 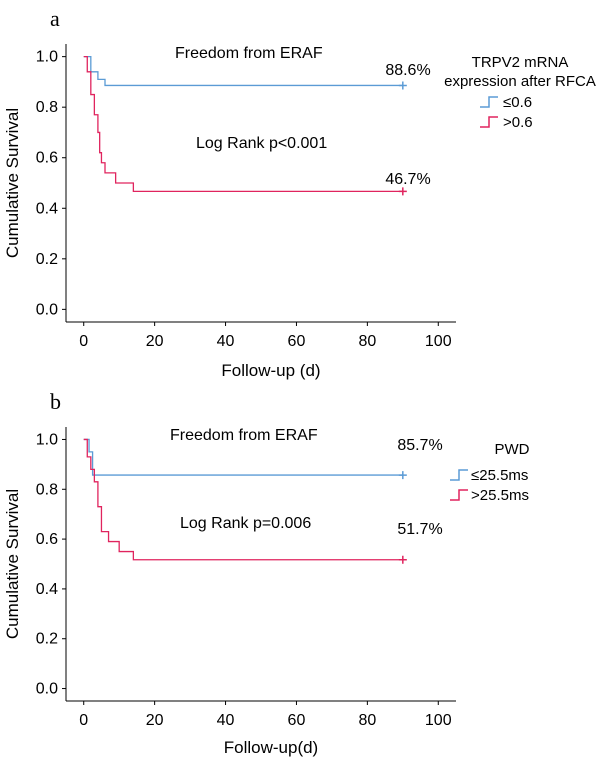 What do you see at coordinates (500, 495) in the screenshot?
I see `legend-label: >25.5ms` at bounding box center [500, 495].